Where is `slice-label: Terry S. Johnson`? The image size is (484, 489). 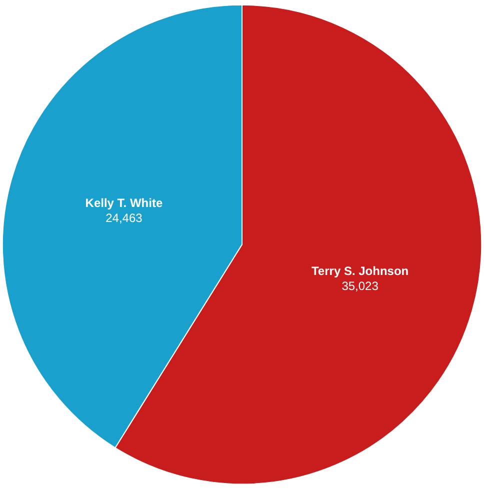
slice-label: Terry S. Johnson is located at coordinates (360, 271).